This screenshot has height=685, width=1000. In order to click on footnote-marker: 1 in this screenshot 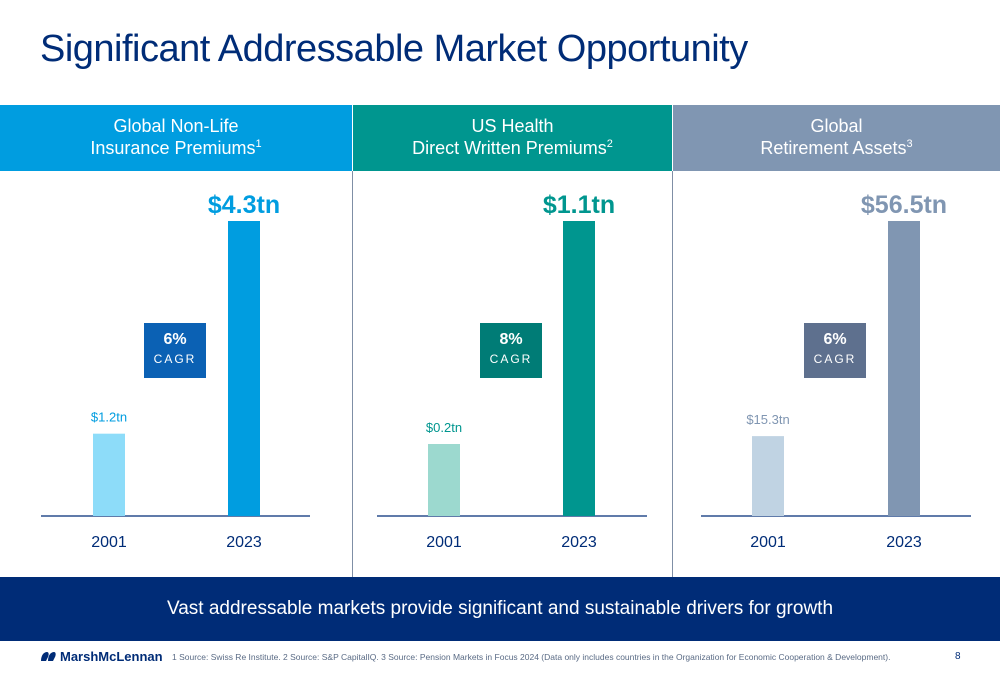, I will do `click(258, 144)`.